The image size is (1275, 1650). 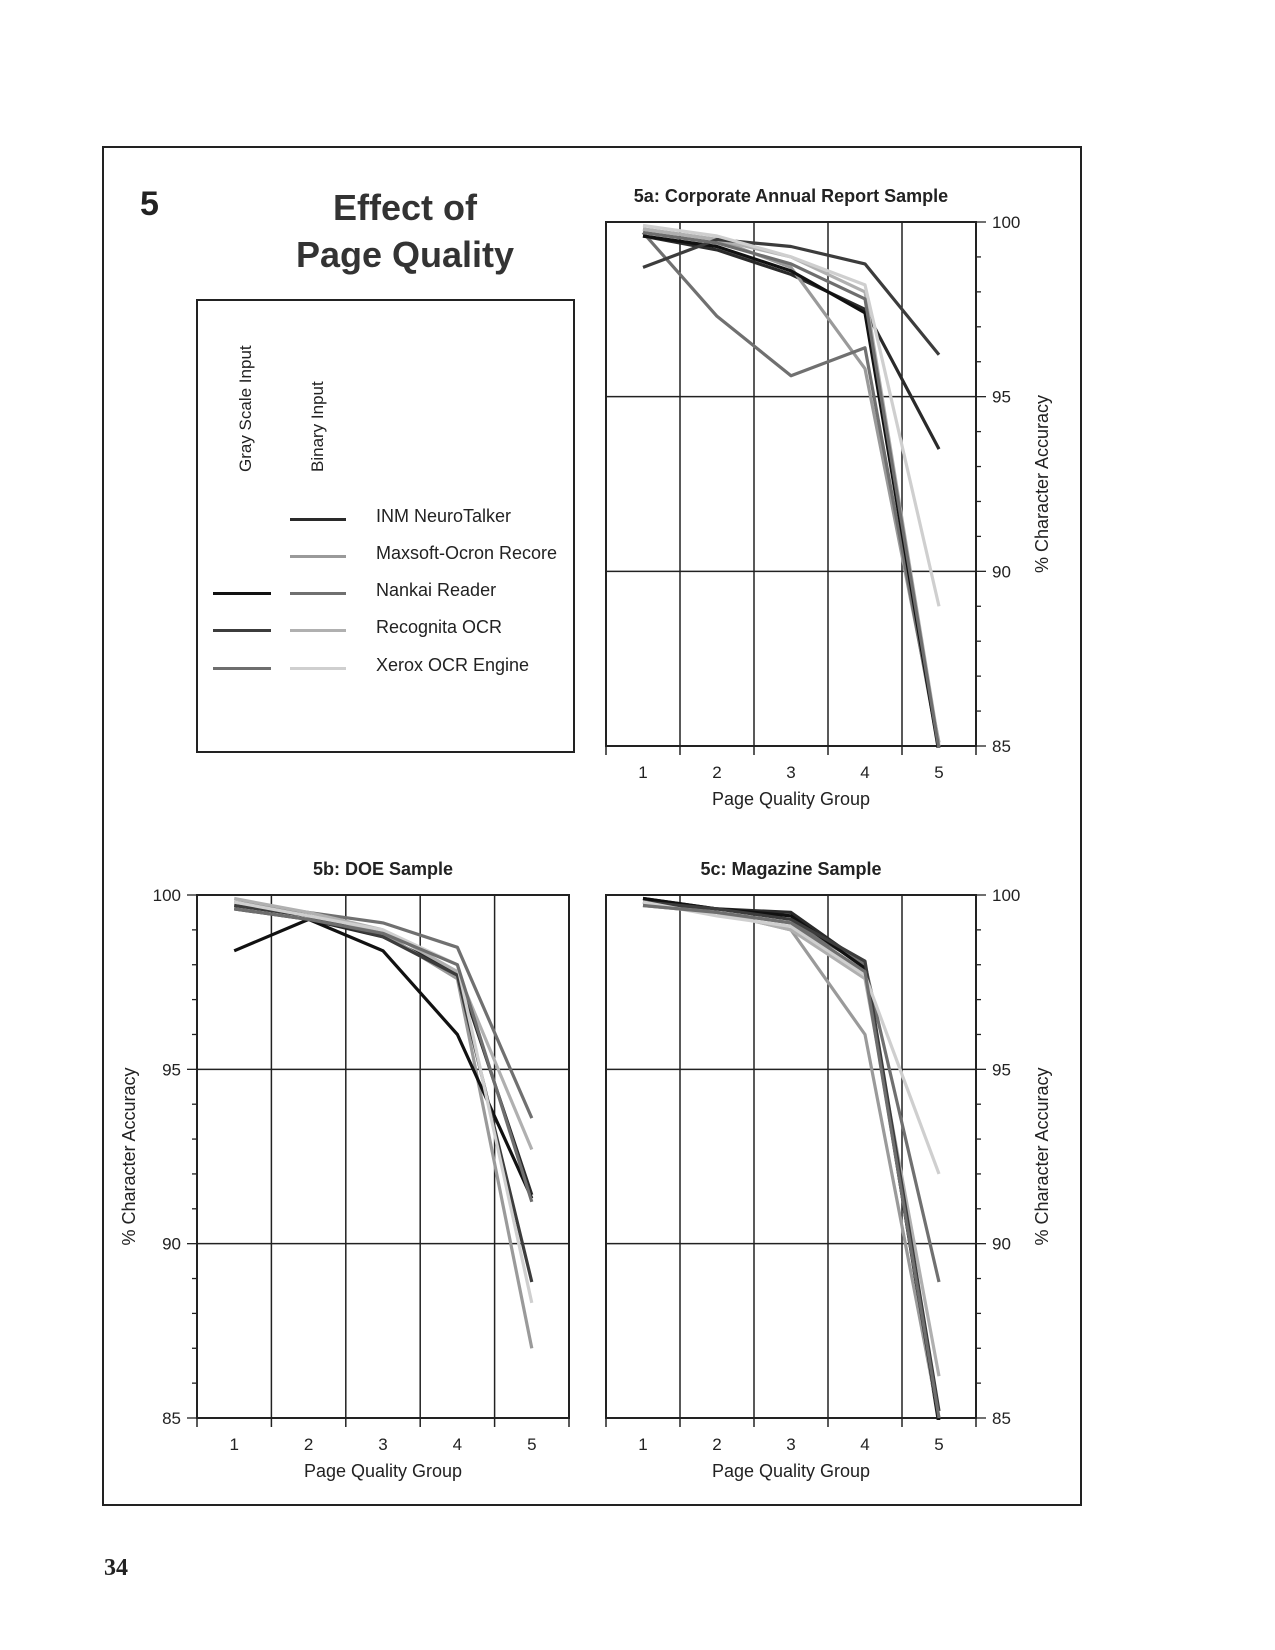 What do you see at coordinates (382, 1444) in the screenshot?
I see `chart-2-x-tick-label: 3` at bounding box center [382, 1444].